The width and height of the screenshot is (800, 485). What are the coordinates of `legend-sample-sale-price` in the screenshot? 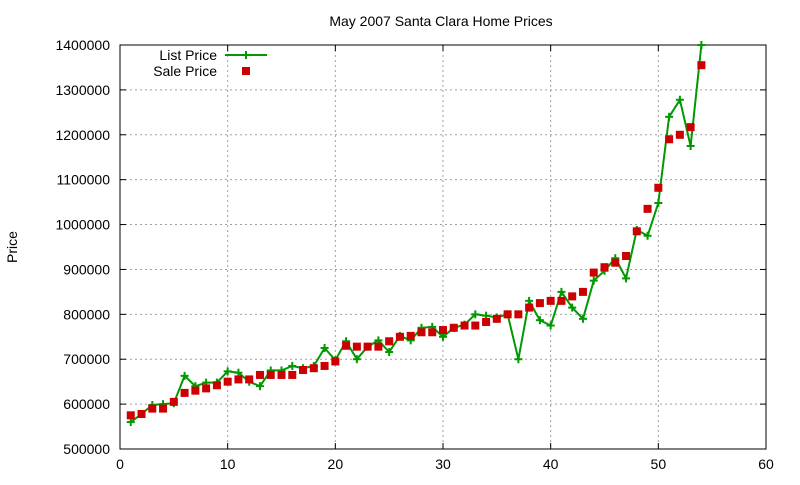 It's located at (246, 71).